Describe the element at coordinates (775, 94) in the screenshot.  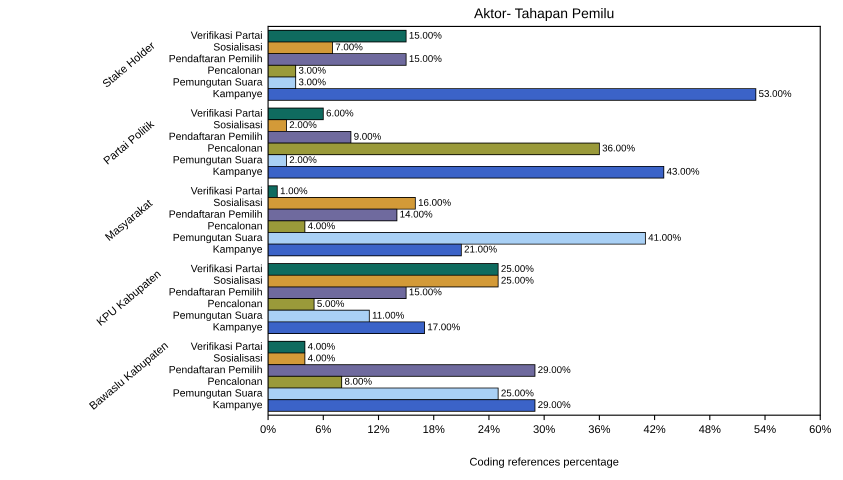
I see `data-label: 53.00%` at that location.